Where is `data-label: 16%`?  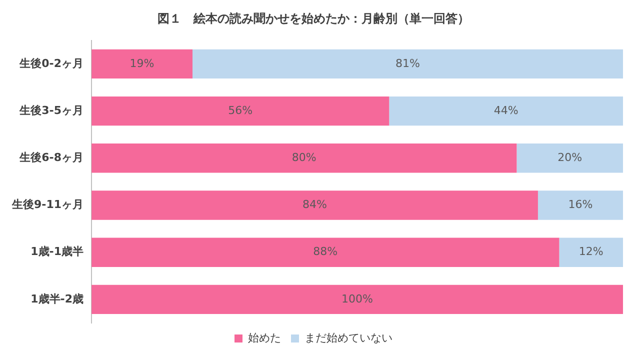
data-label: 16% is located at coordinates (580, 205).